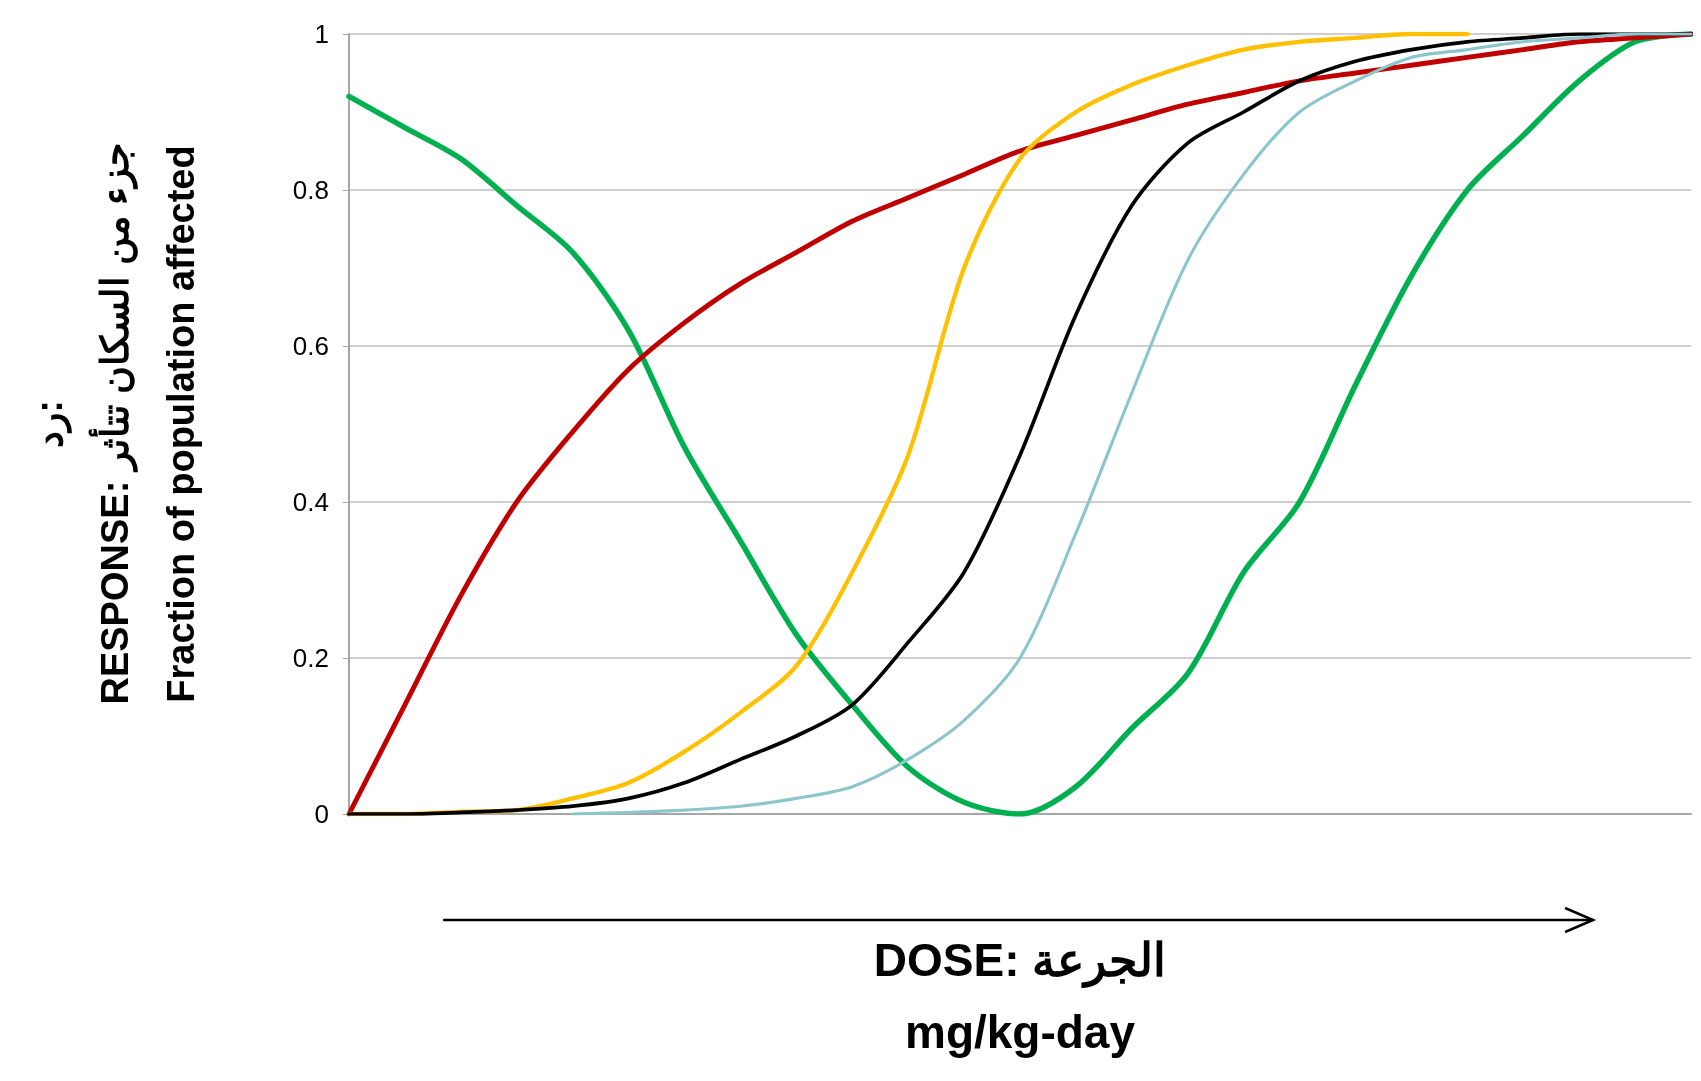 This screenshot has width=1701, height=1081. What do you see at coordinates (310, 502) in the screenshot?
I see `y-tick-label: 0.4` at bounding box center [310, 502].